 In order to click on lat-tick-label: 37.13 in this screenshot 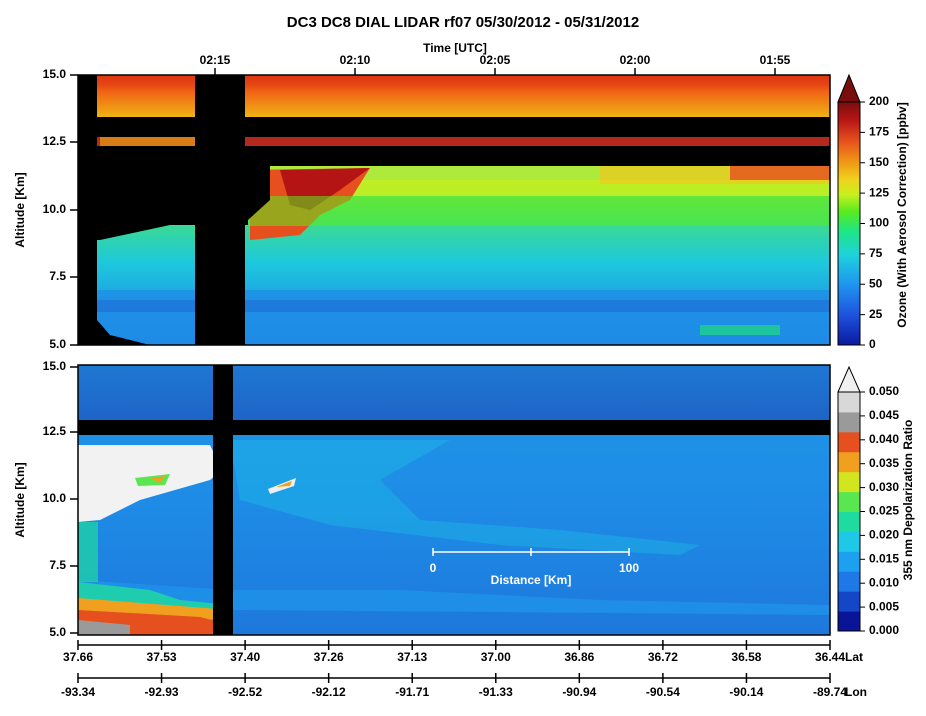, I will do `click(412, 657)`.